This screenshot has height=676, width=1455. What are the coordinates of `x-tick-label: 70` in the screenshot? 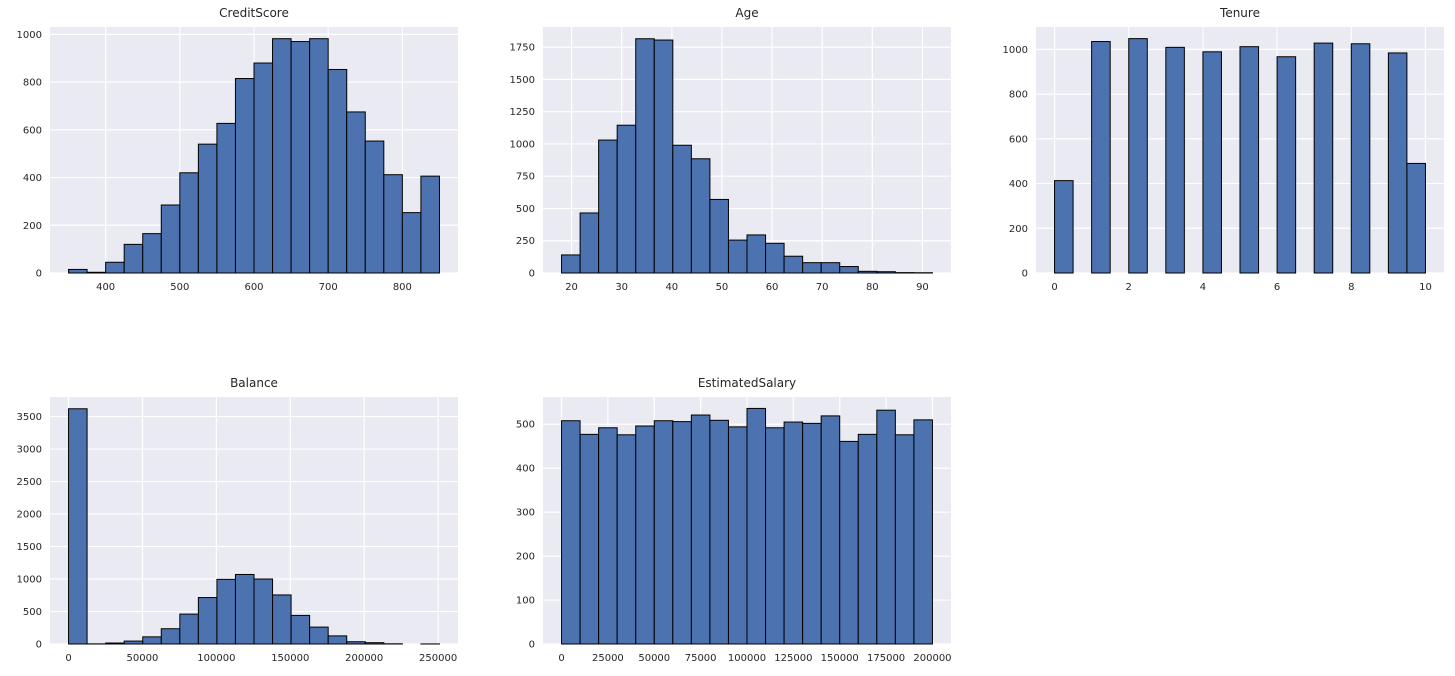 It's located at (822, 287).